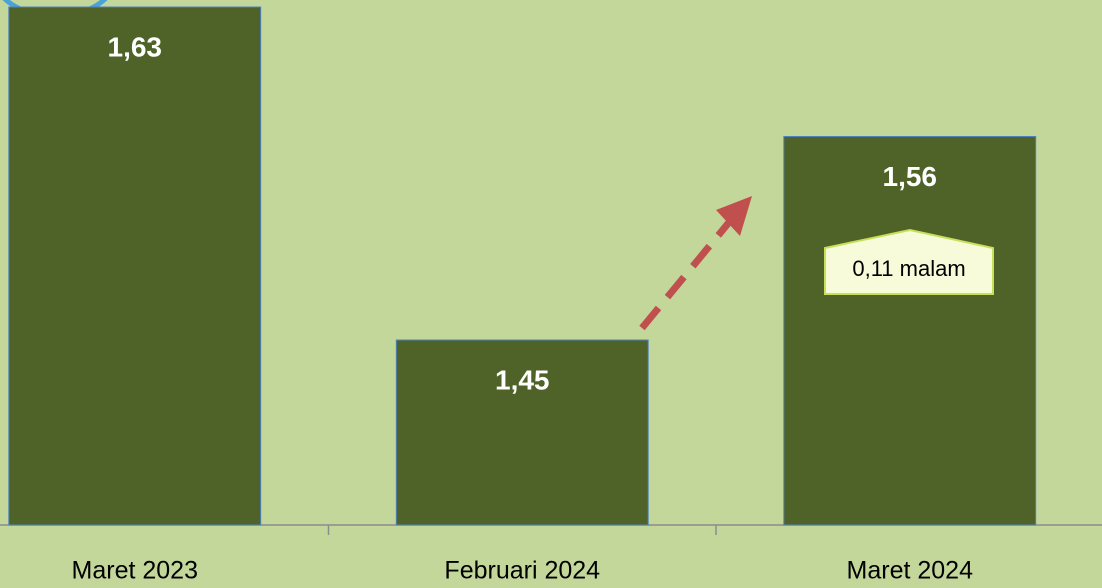 The height and width of the screenshot is (588, 1102). Describe the element at coordinates (688, 271) in the screenshot. I see `trend-arrow` at that location.